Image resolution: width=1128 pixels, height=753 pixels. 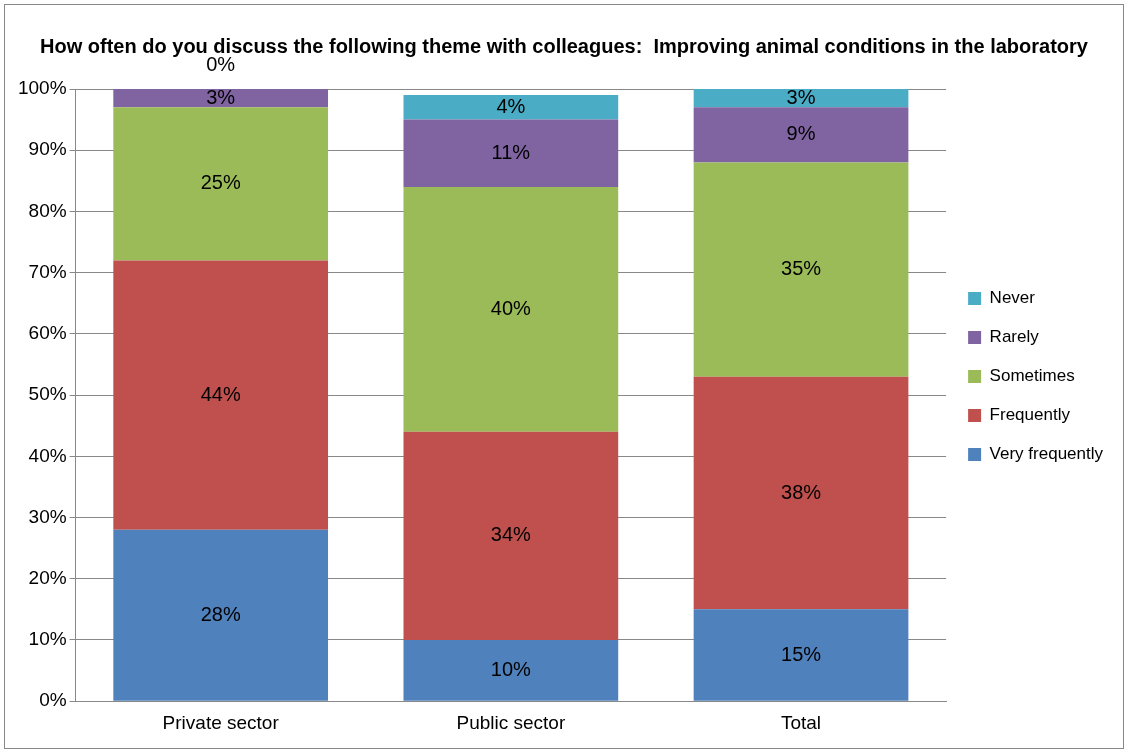 What do you see at coordinates (221, 722) in the screenshot?
I see `x-tick-label: Private sector` at bounding box center [221, 722].